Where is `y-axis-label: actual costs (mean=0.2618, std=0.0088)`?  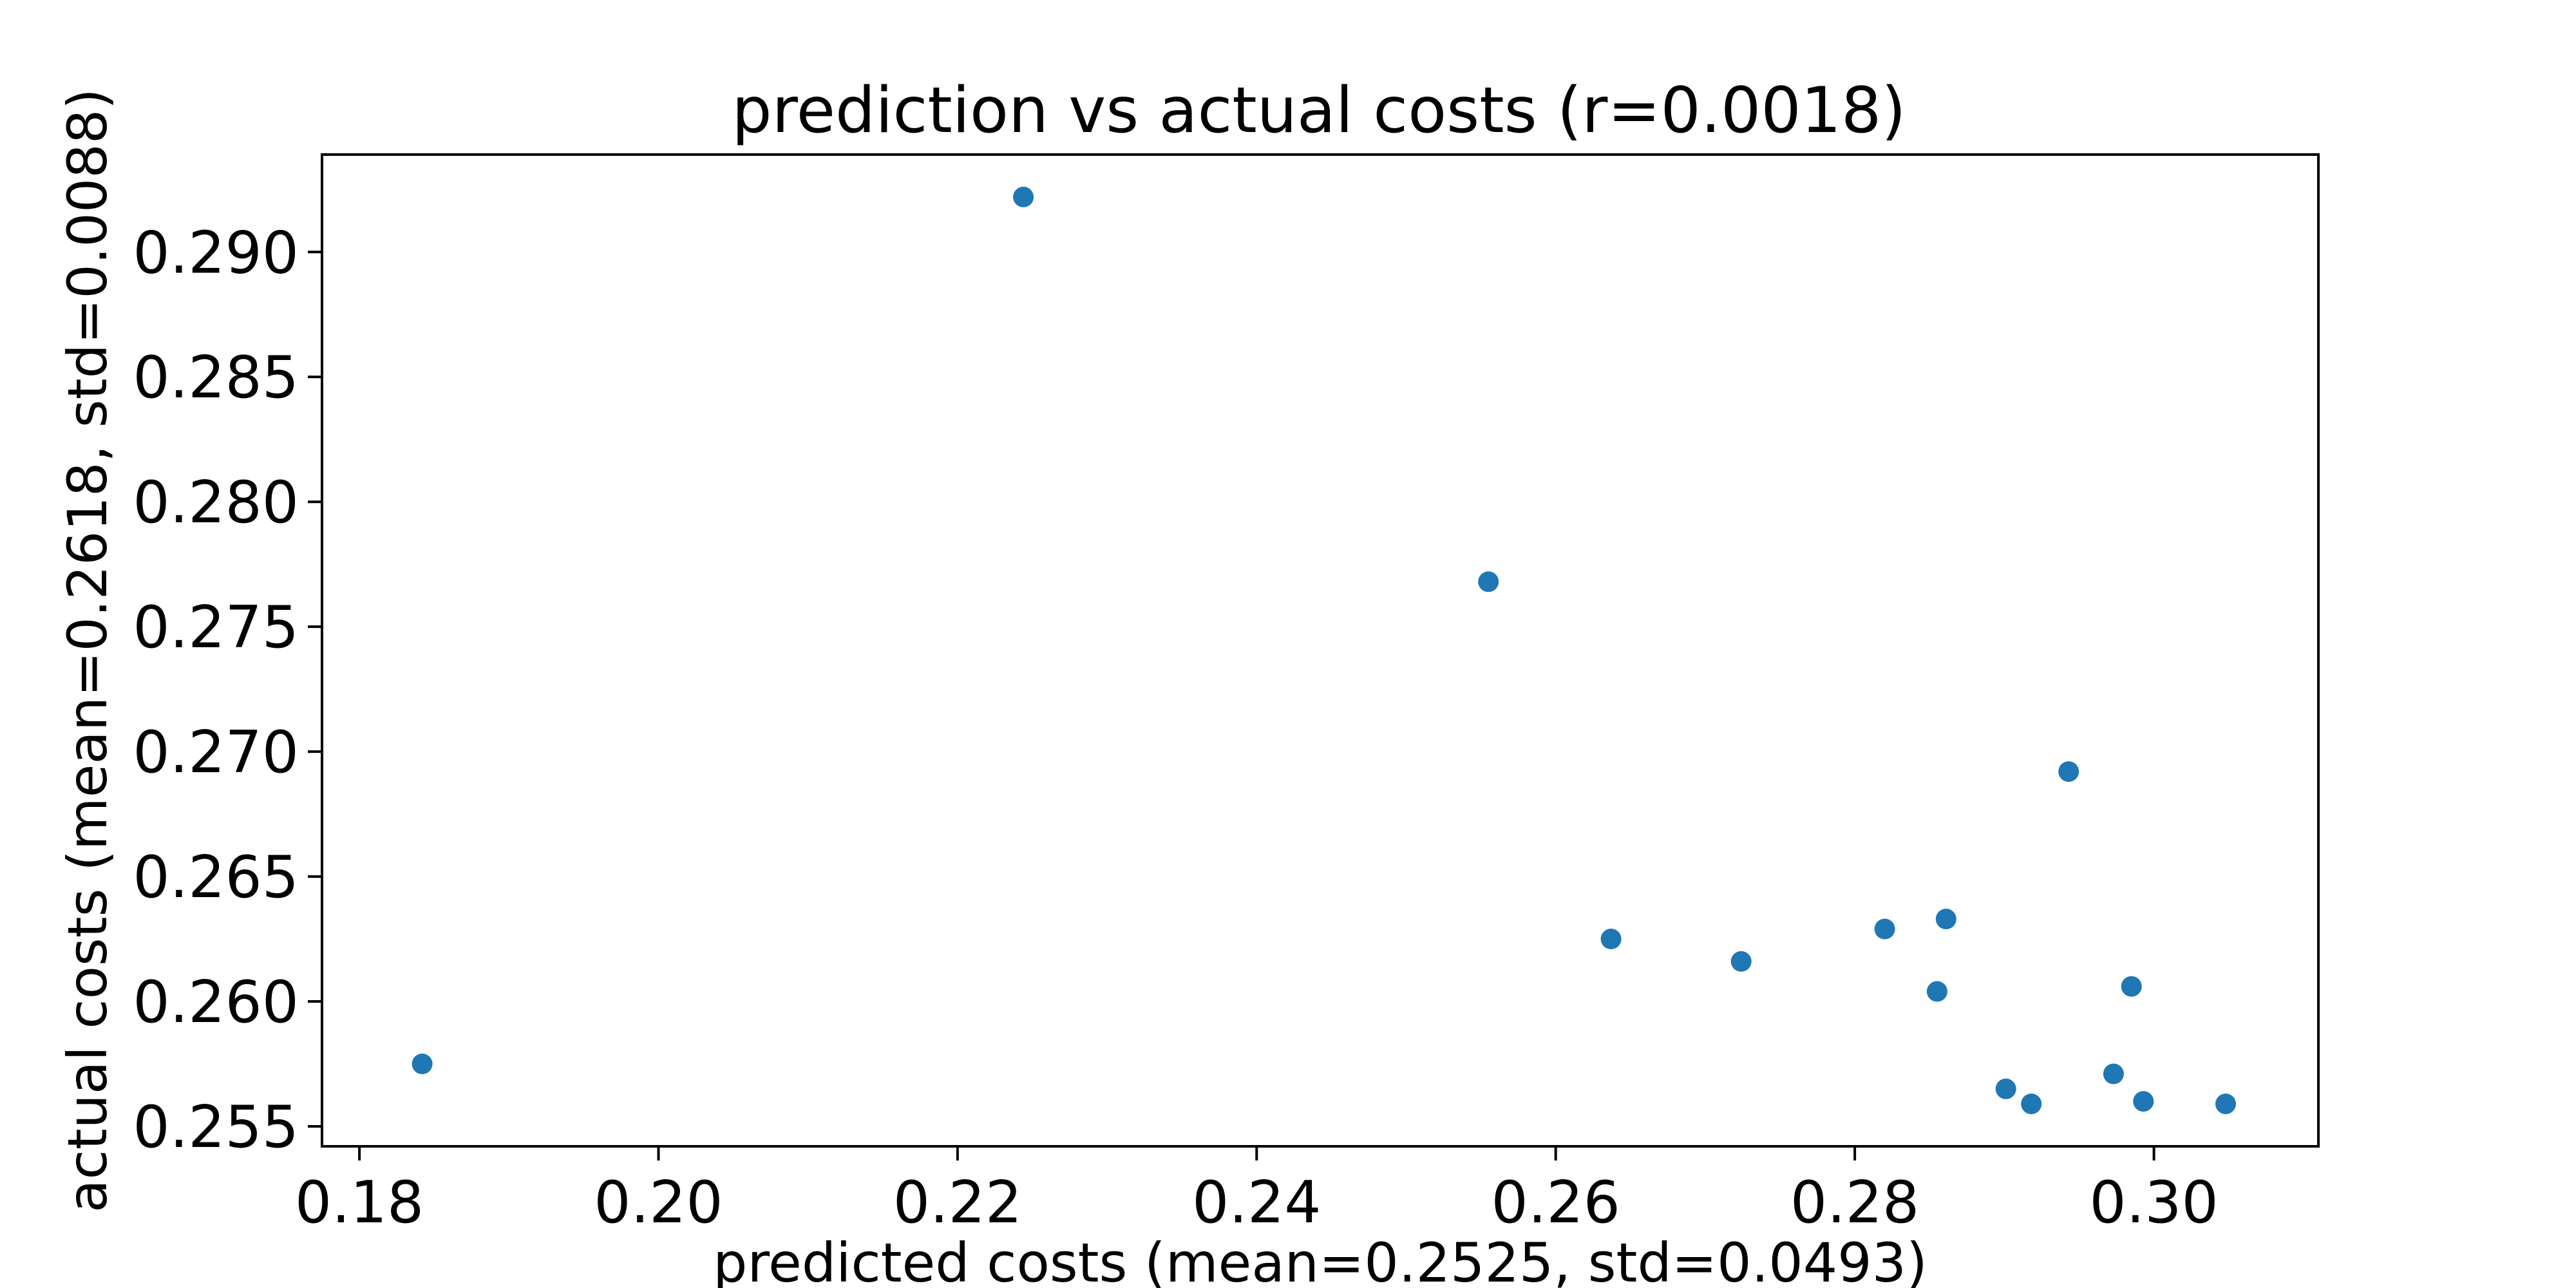
y-axis-label: actual costs (mean=0.2618, std=0.0088) is located at coordinates (87, 651).